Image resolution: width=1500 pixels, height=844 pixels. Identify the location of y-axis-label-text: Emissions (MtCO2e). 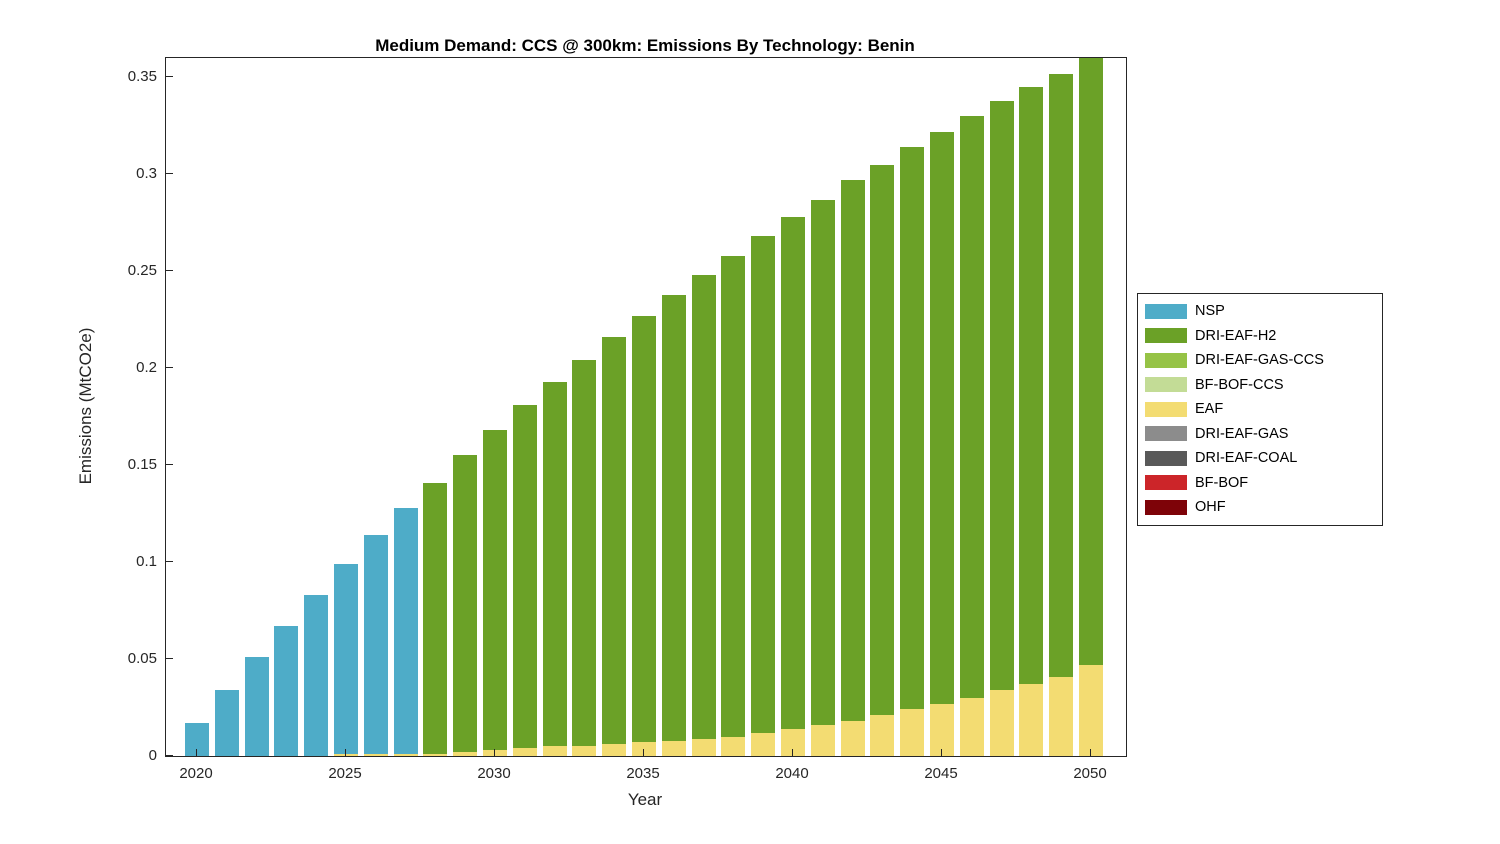
(85, 406).